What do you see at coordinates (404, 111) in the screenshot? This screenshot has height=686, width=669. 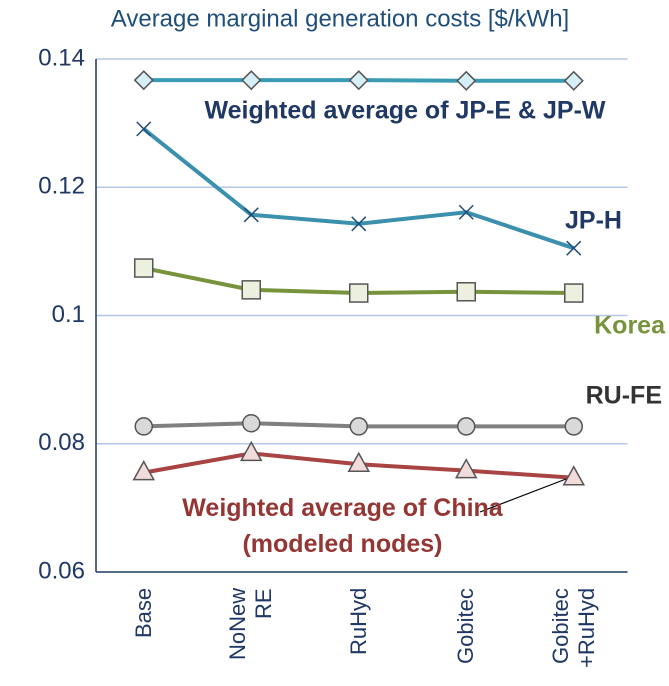 I see `series-label: Weighted average of JP-E & JP-W` at bounding box center [404, 111].